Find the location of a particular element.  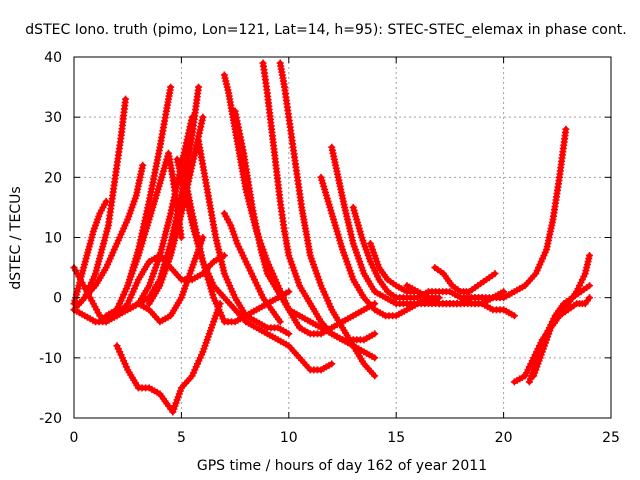

y-tick-label: 30 is located at coordinates (53, 118).